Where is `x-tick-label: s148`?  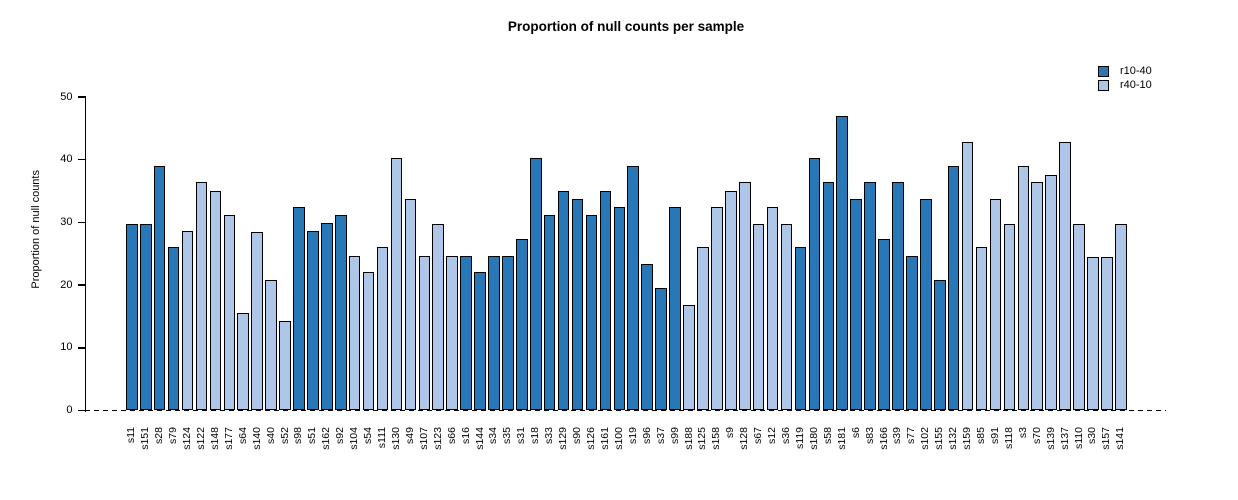 x-tick-label: s148 is located at coordinates (214, 438).